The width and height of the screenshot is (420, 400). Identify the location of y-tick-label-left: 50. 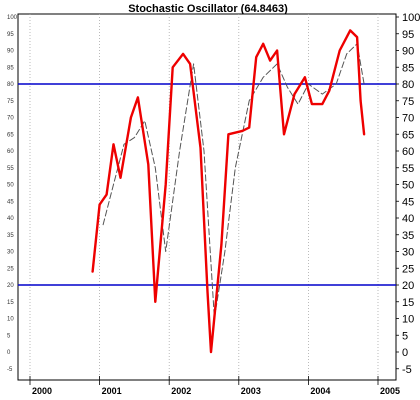
(10, 186).